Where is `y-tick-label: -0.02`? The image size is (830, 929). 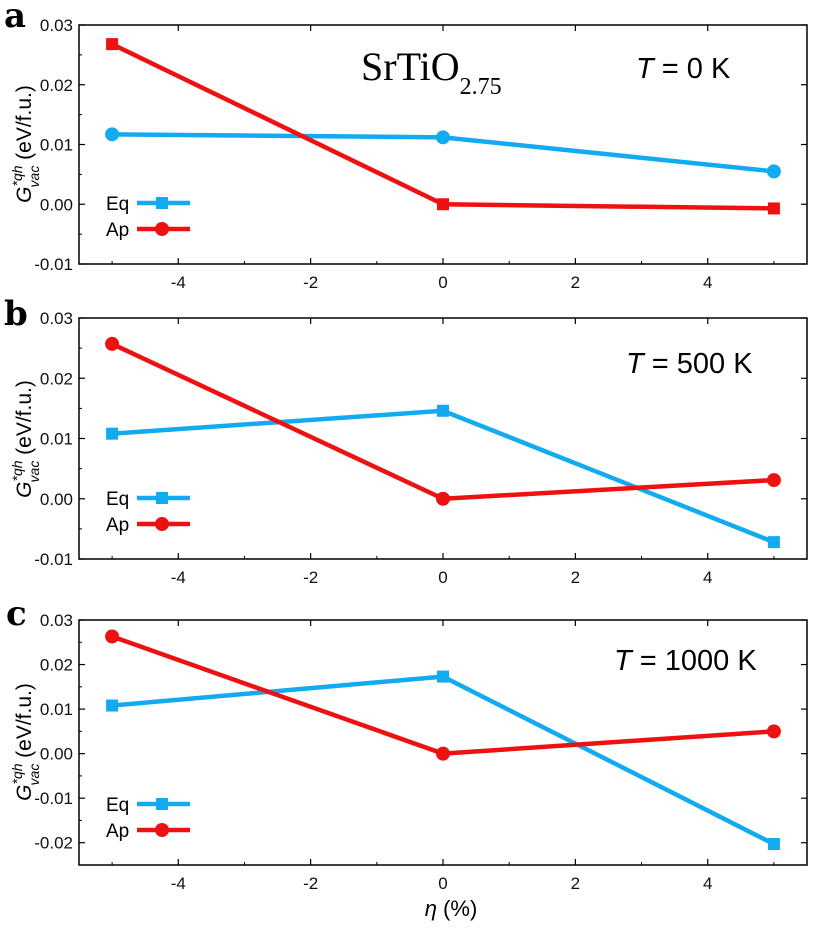
y-tick-label: -0.02 is located at coordinates (53, 843).